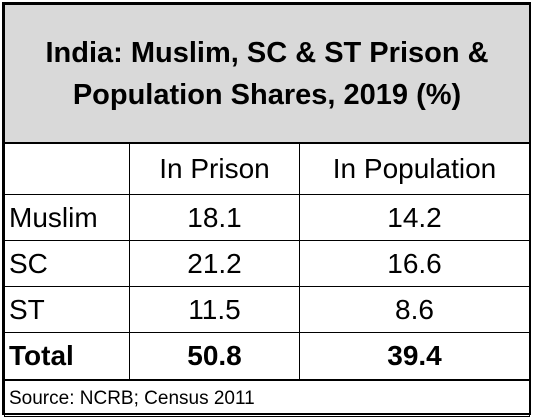 This screenshot has width=535, height=419. I want to click on cell-in-population: 16.6, so click(414, 263).